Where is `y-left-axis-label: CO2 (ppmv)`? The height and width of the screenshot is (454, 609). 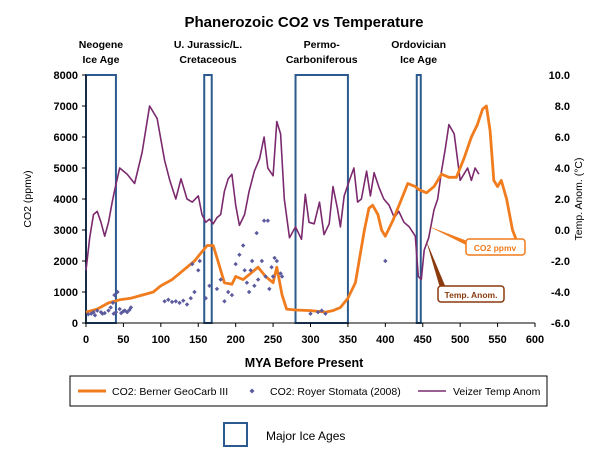 y-left-axis-label: CO2 (ppmv) is located at coordinates (28, 198).